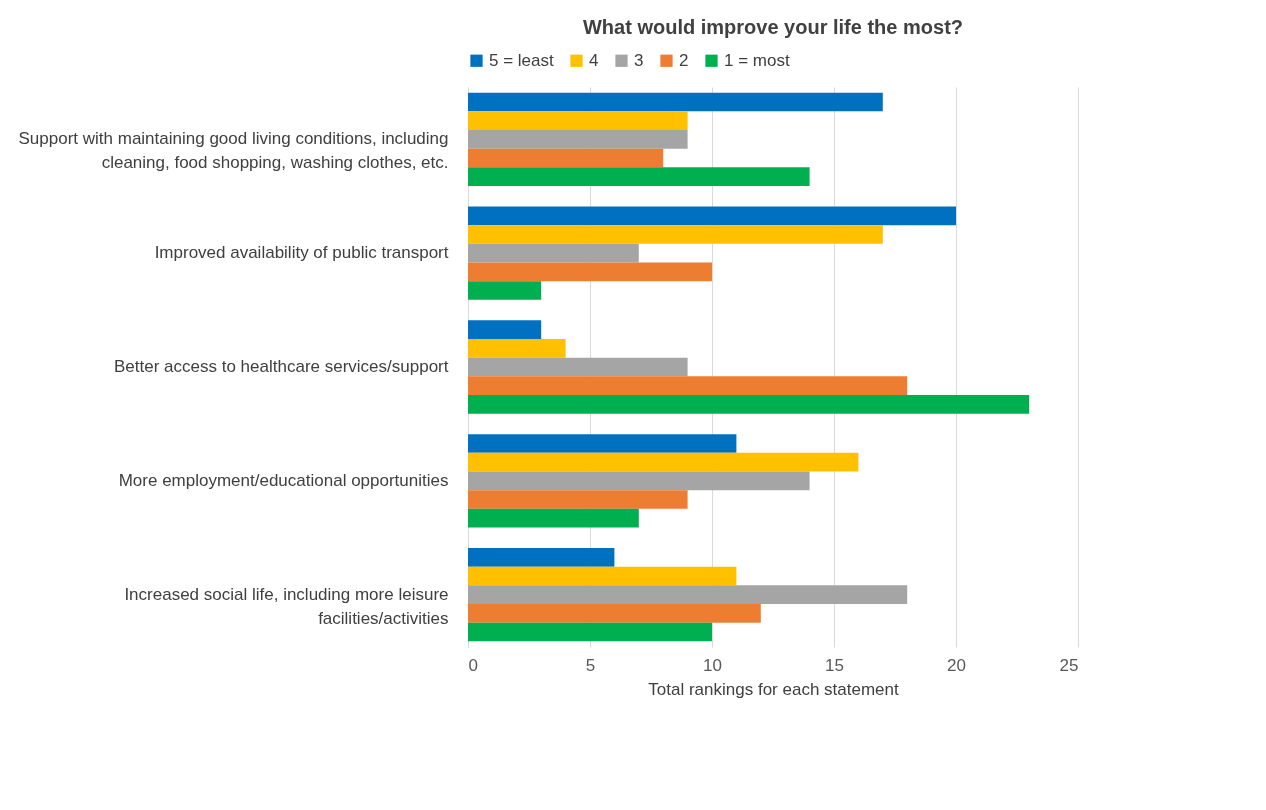  What do you see at coordinates (757, 60) in the screenshot?
I see `legend-label: 1 = most` at bounding box center [757, 60].